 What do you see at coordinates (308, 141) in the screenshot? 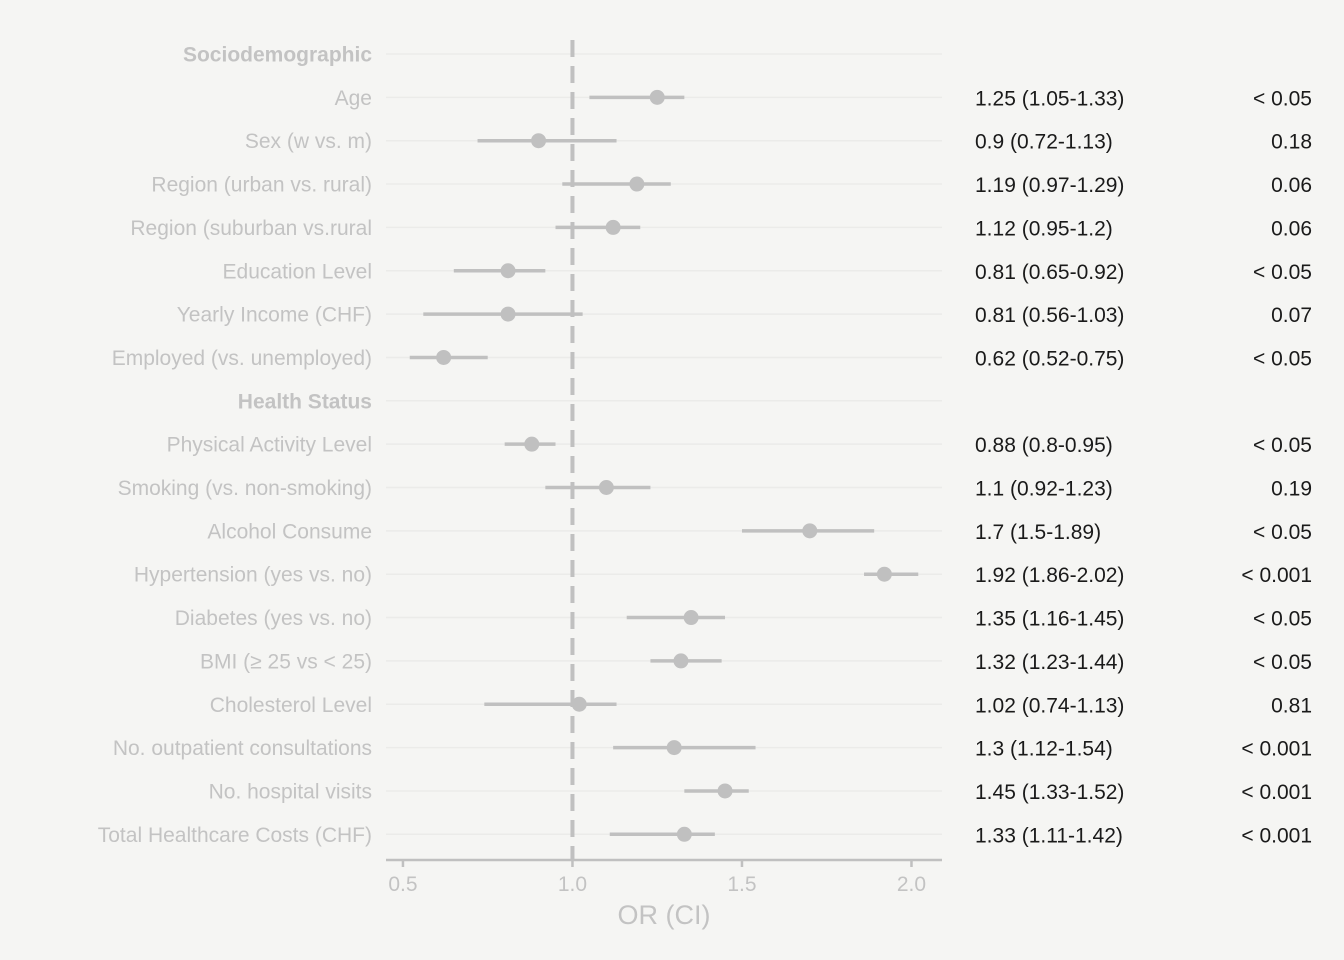
I see `row-label: Sex (w vs. m)` at bounding box center [308, 141].